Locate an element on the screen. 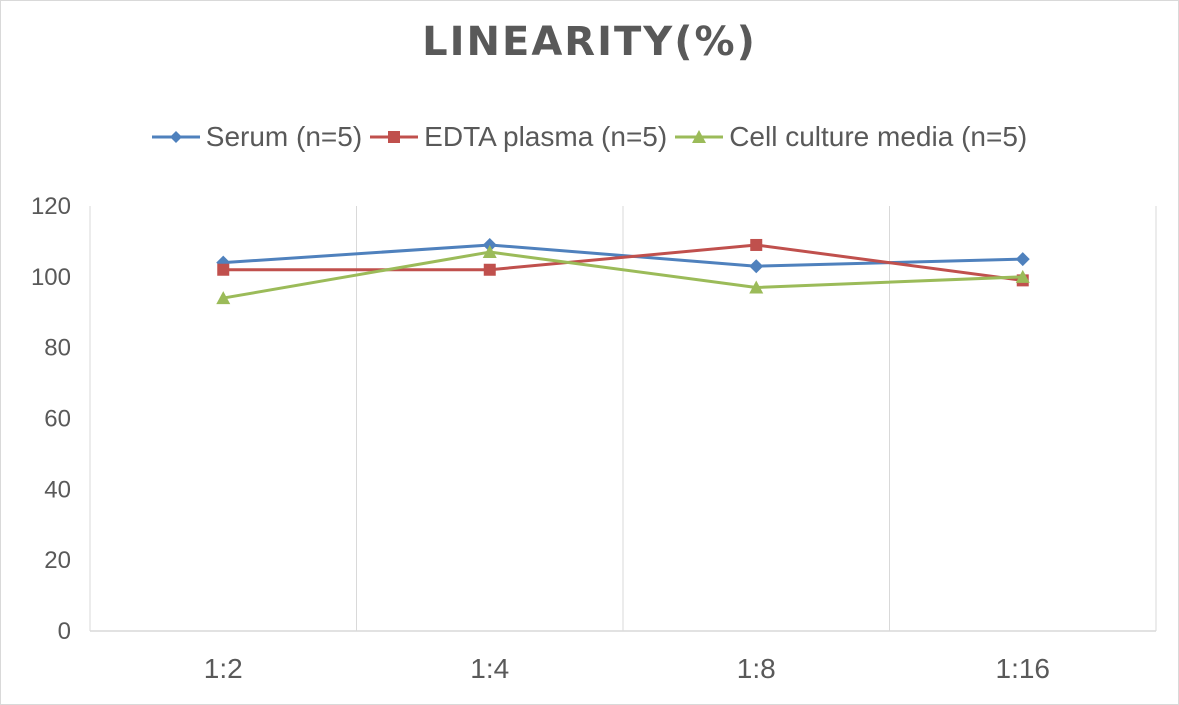 The height and width of the screenshot is (705, 1179). y-tick-label: 40 is located at coordinates (57, 489).